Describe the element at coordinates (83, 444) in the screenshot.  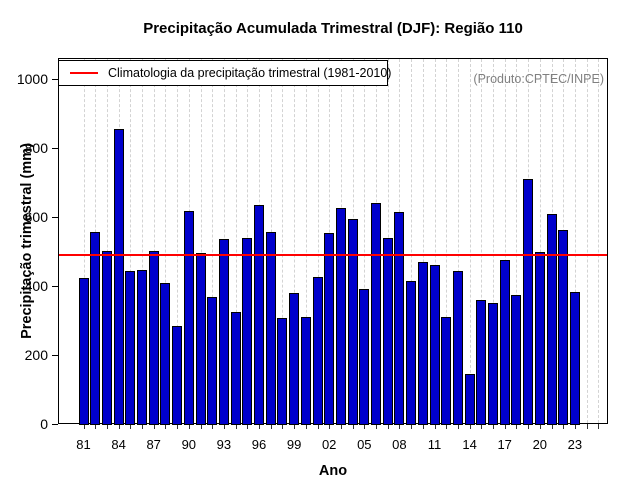
I see `x-tick-label: 81` at that location.